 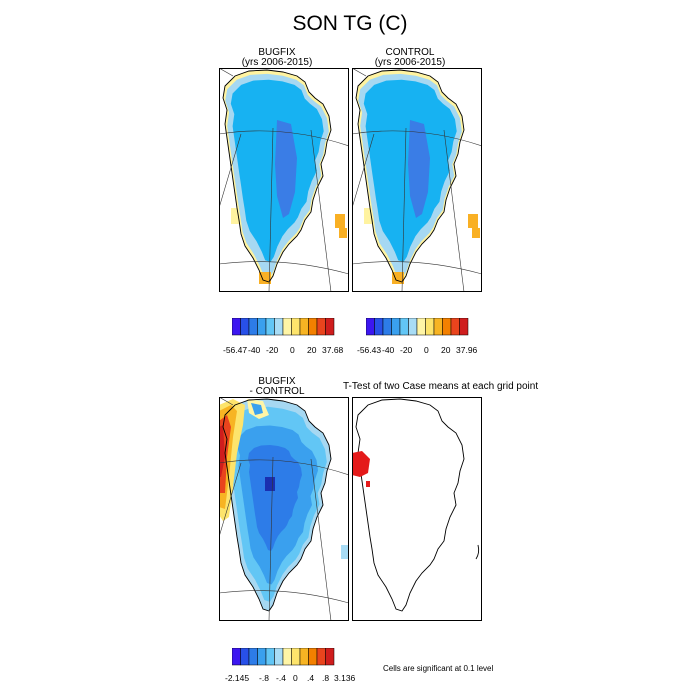 I want to click on bugfix-blank-corner, so click(x=229, y=75).